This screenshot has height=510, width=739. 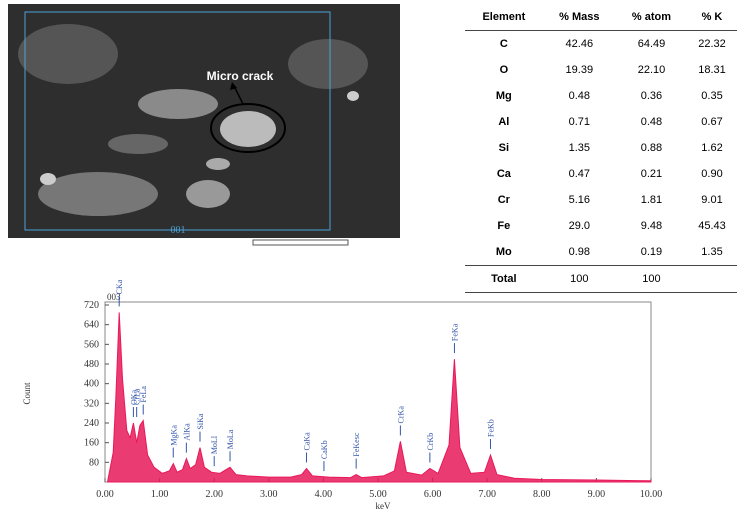 I want to click on cell: 1.81, so click(x=651, y=200).